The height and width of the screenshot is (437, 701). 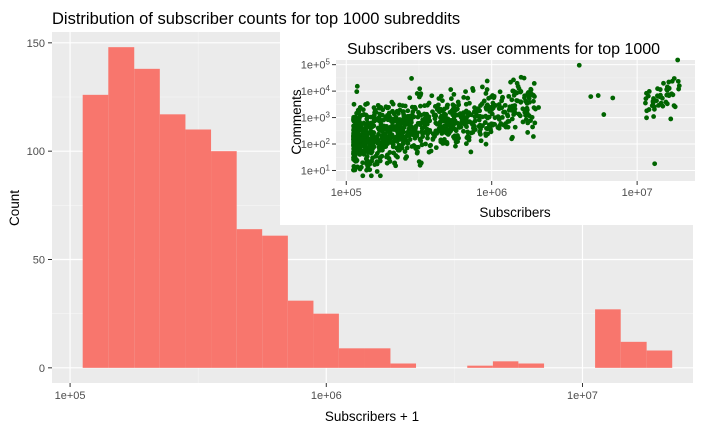 I want to click on x-axis-ticks: 1e+05 1e+06 1e+07, so click(x=326, y=392).